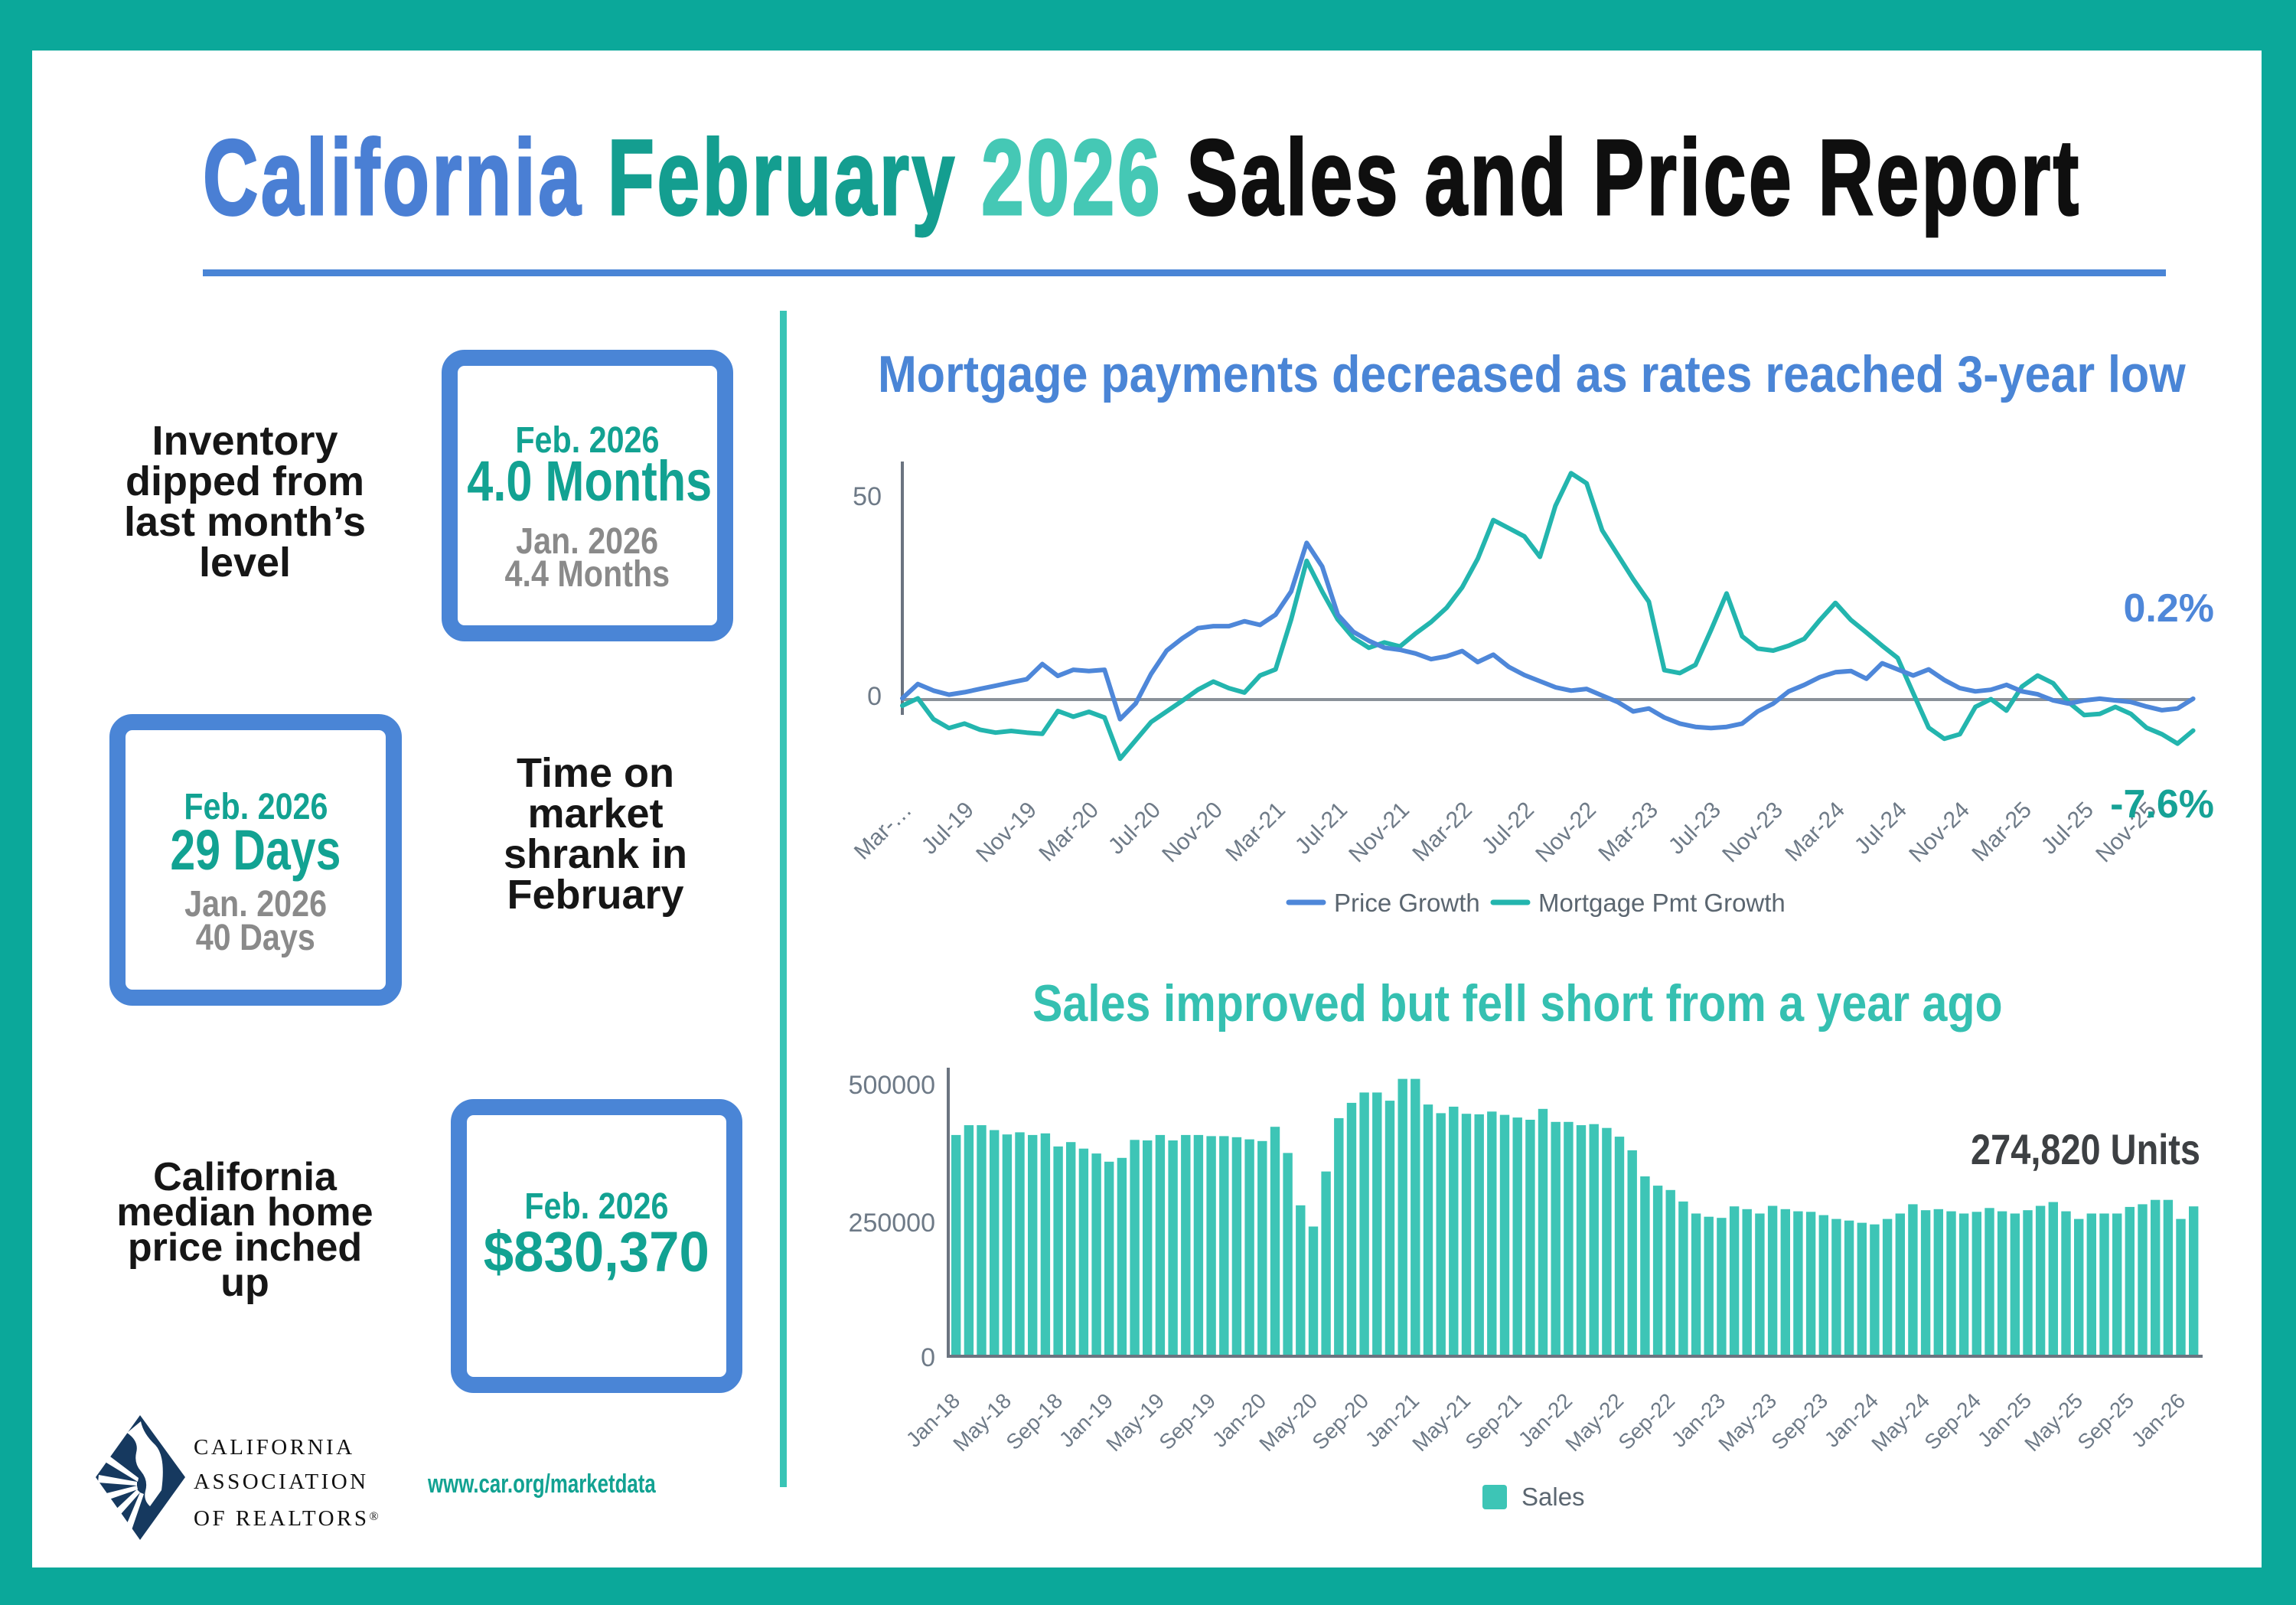 Image resolution: width=2296 pixels, height=1605 pixels. What do you see at coordinates (1069, 832) in the screenshot?
I see `svg-text: Mar-20` at bounding box center [1069, 832].